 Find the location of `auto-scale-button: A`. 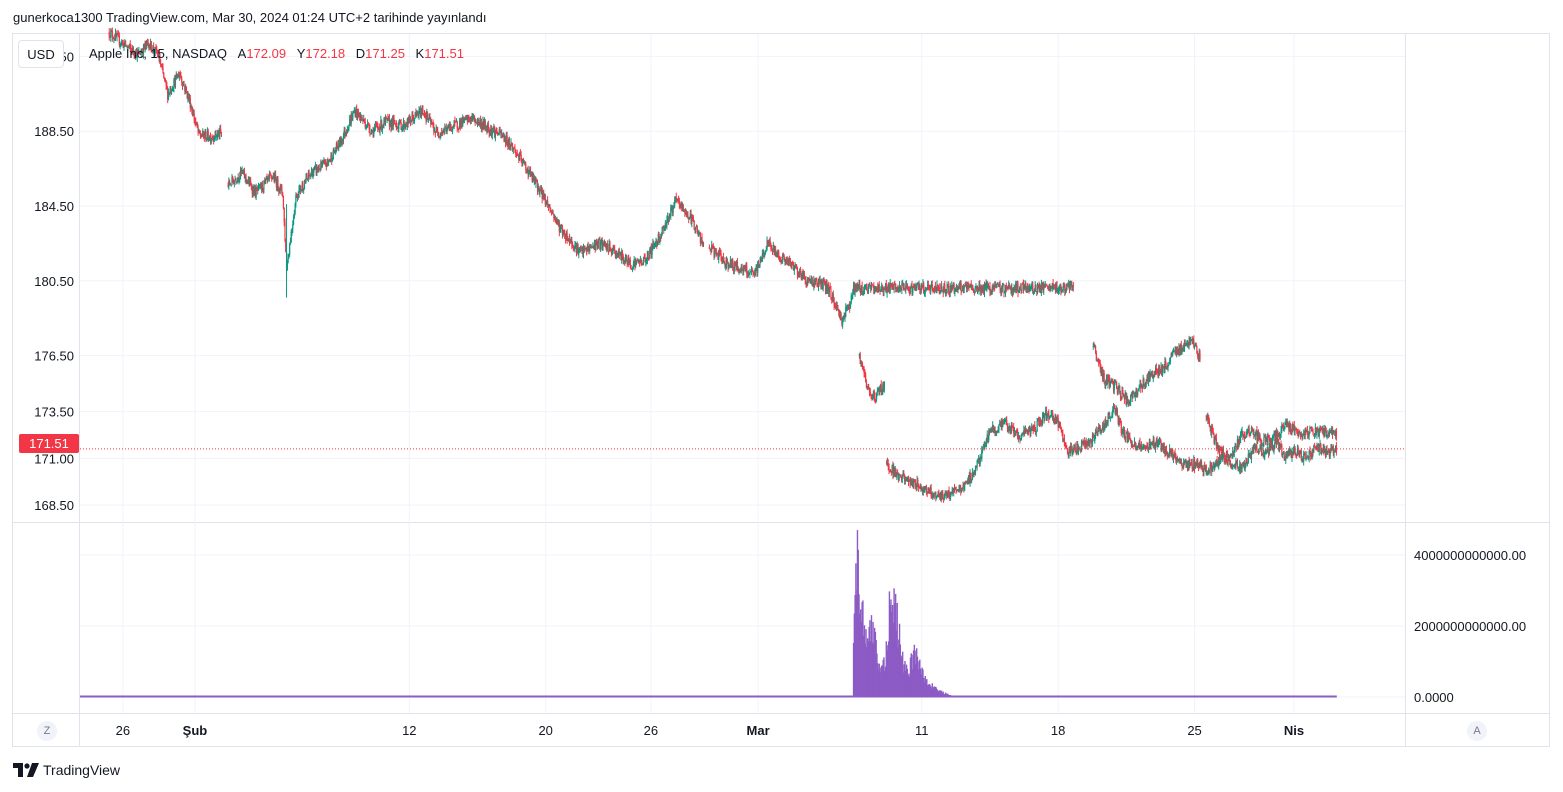

auto-scale-button: A is located at coordinates (1477, 731).